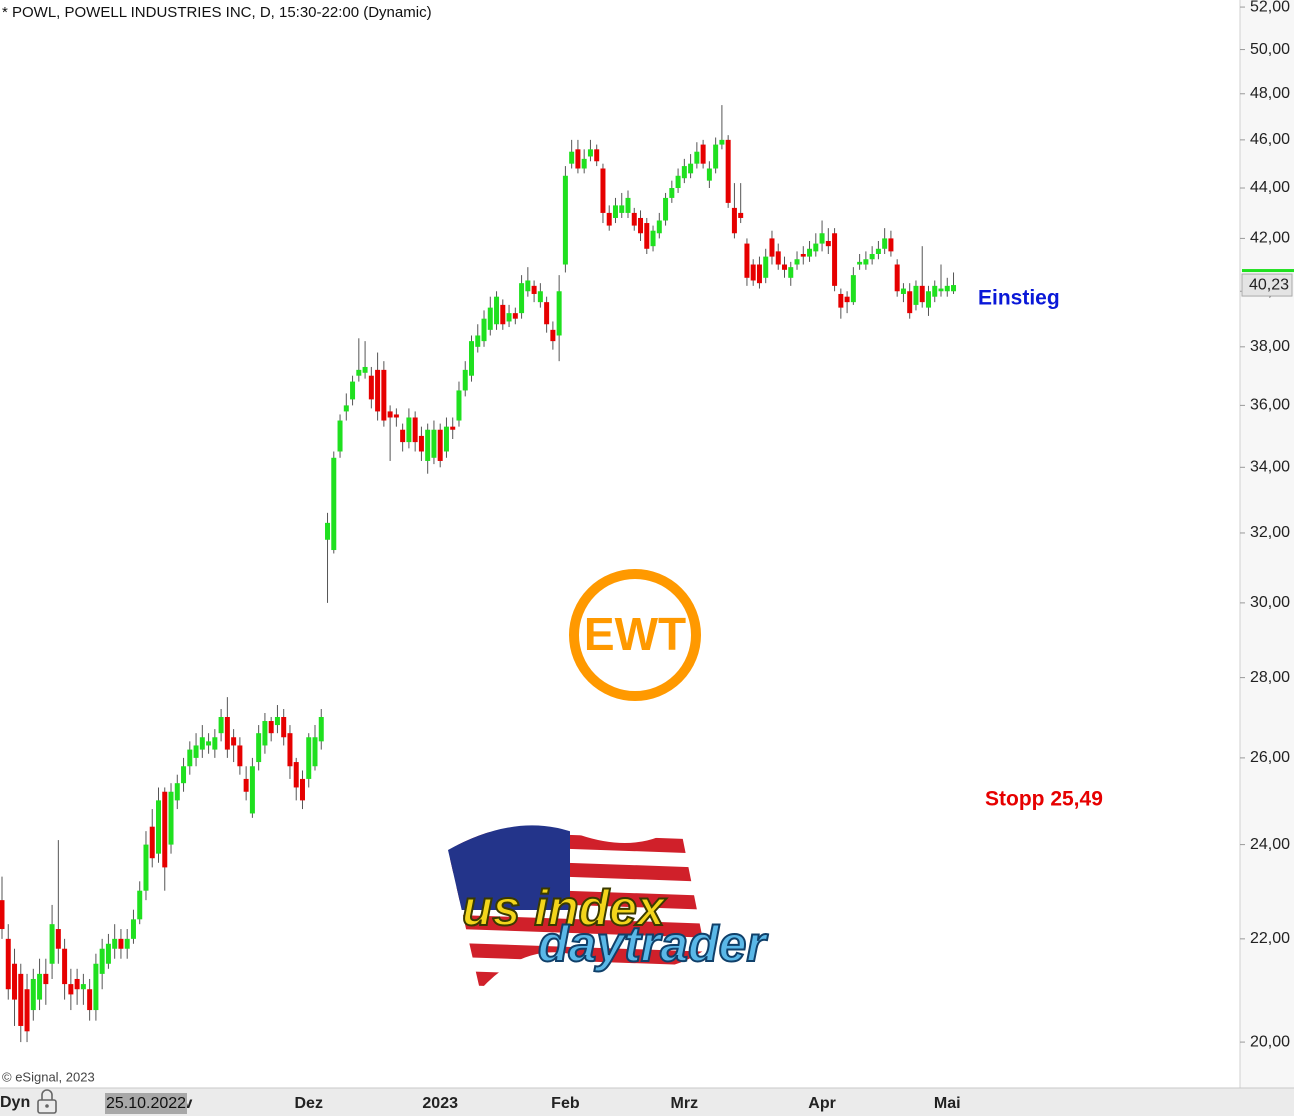 The height and width of the screenshot is (1116, 1294). I want to click on y-tick-label: 20,00, so click(1270, 1041).